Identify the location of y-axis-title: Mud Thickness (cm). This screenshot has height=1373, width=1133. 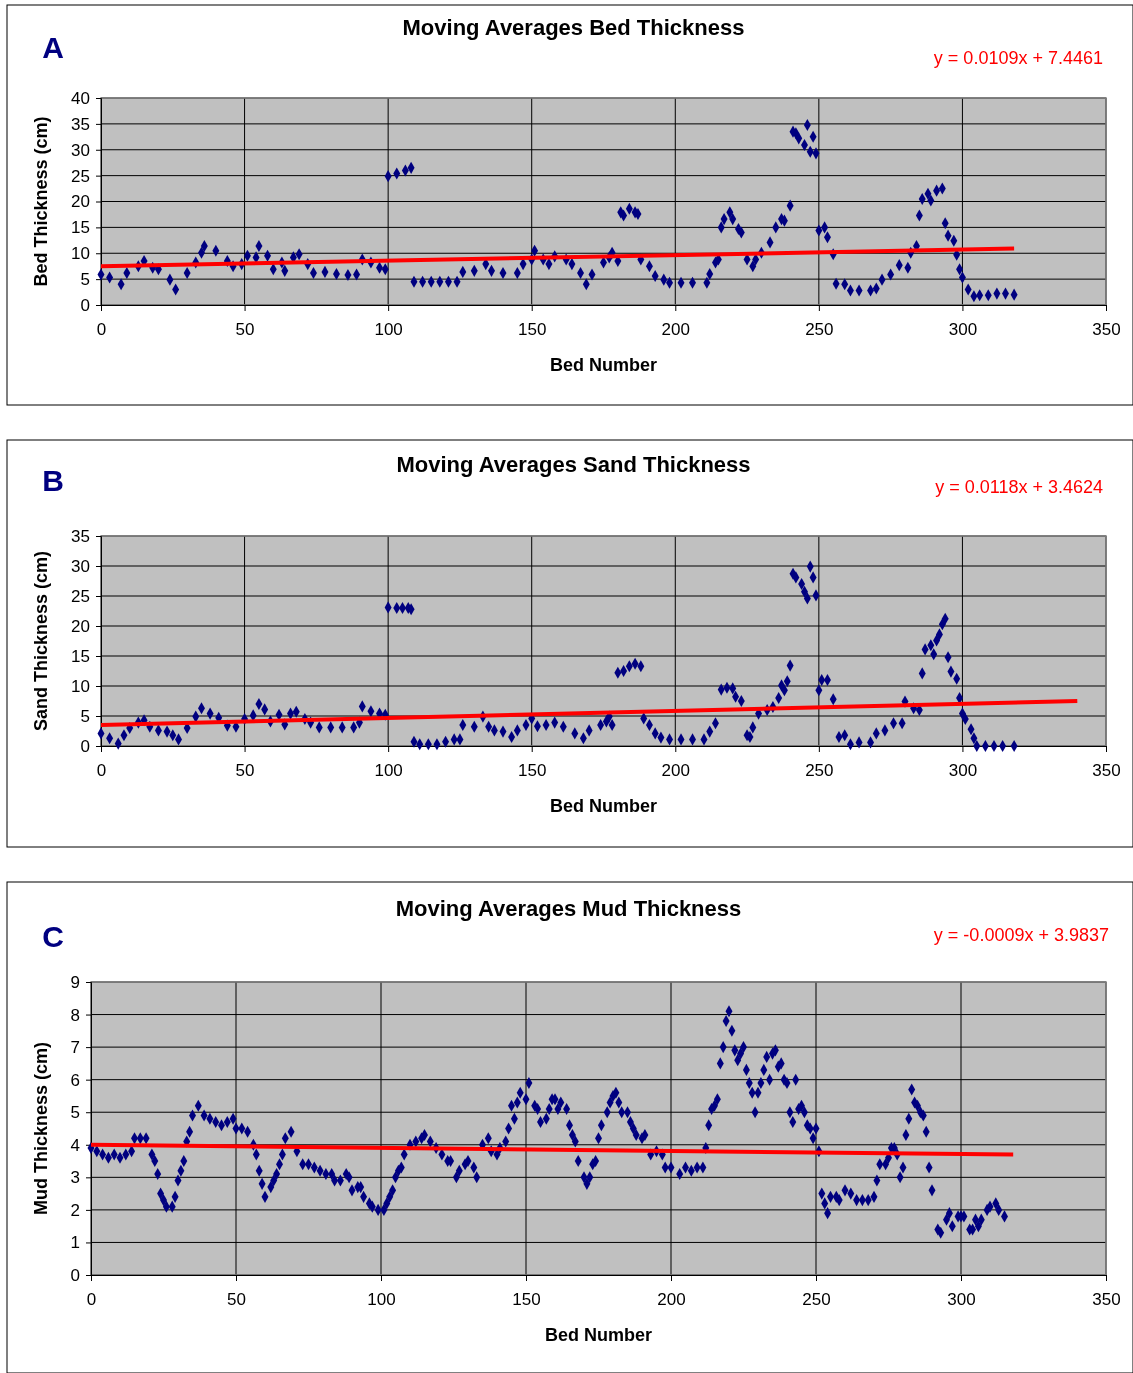
(41, 1128).